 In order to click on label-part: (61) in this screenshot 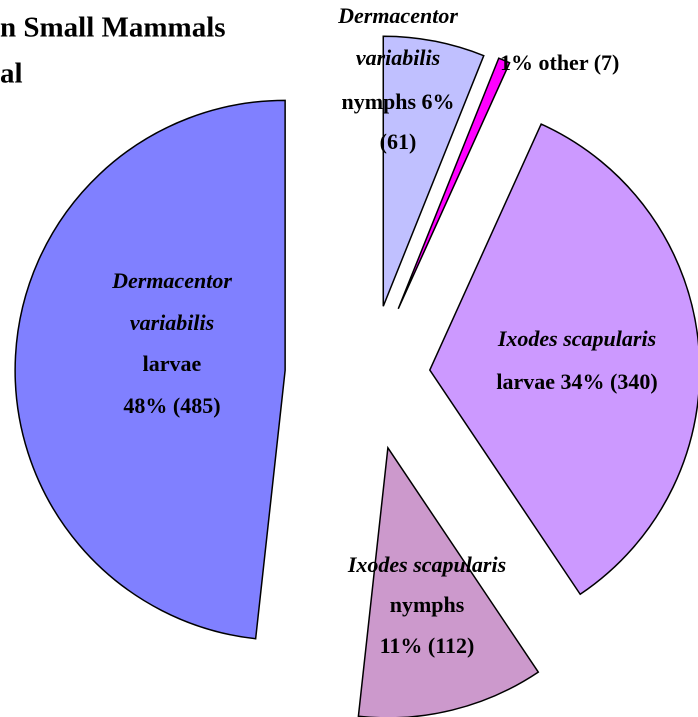, I will do `click(398, 141)`.